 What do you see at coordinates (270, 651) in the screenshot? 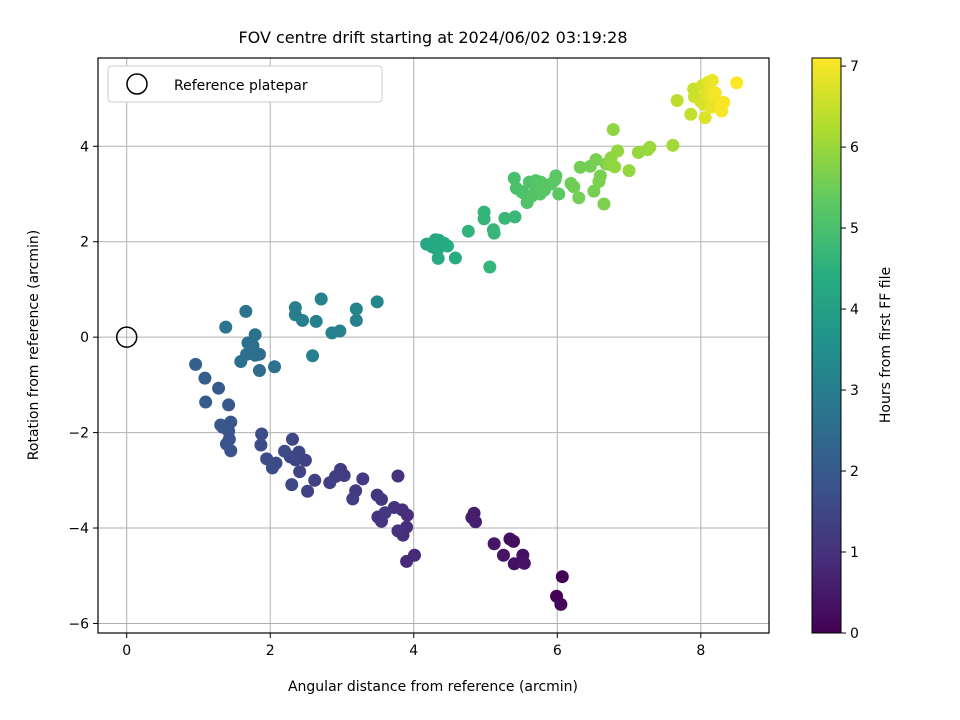
I see `x-tick-label: 2` at bounding box center [270, 651].